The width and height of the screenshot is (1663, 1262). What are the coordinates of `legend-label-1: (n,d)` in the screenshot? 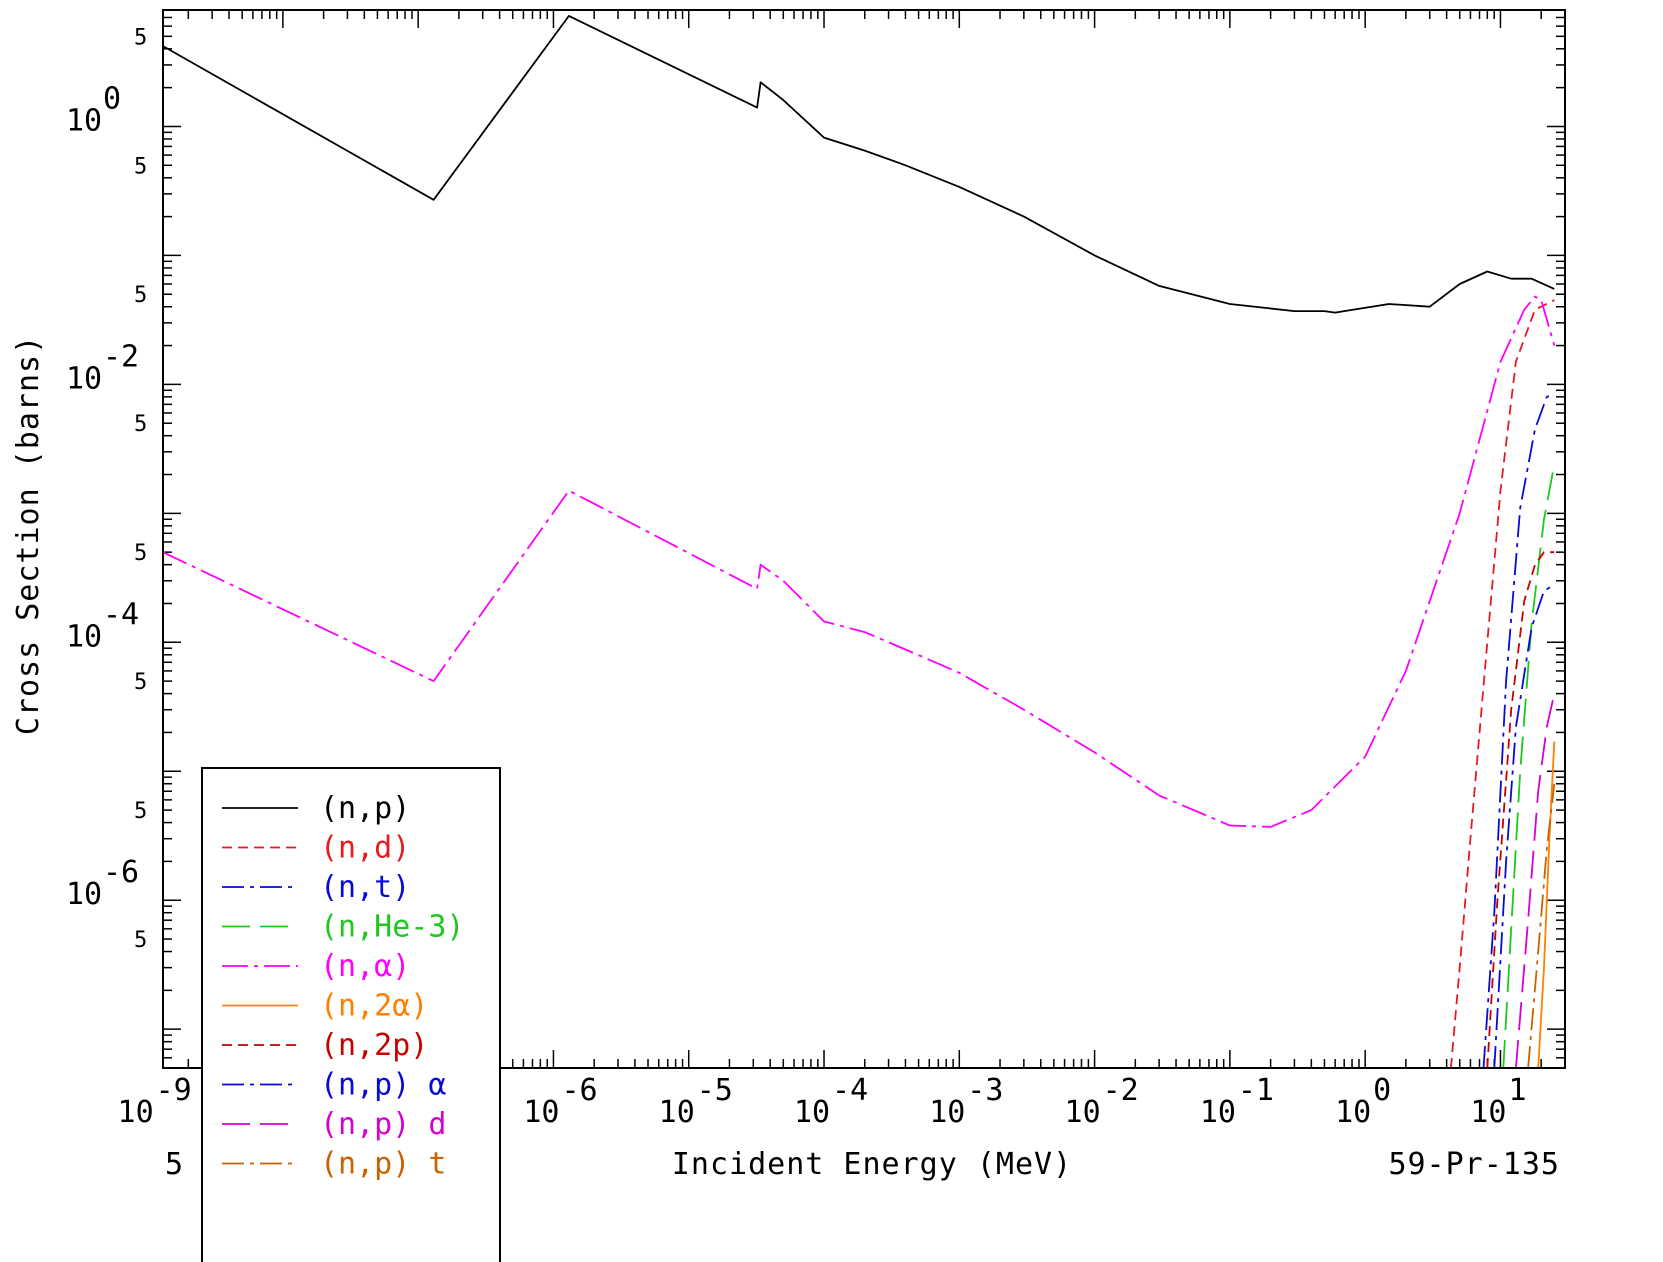 It's located at (365, 848).